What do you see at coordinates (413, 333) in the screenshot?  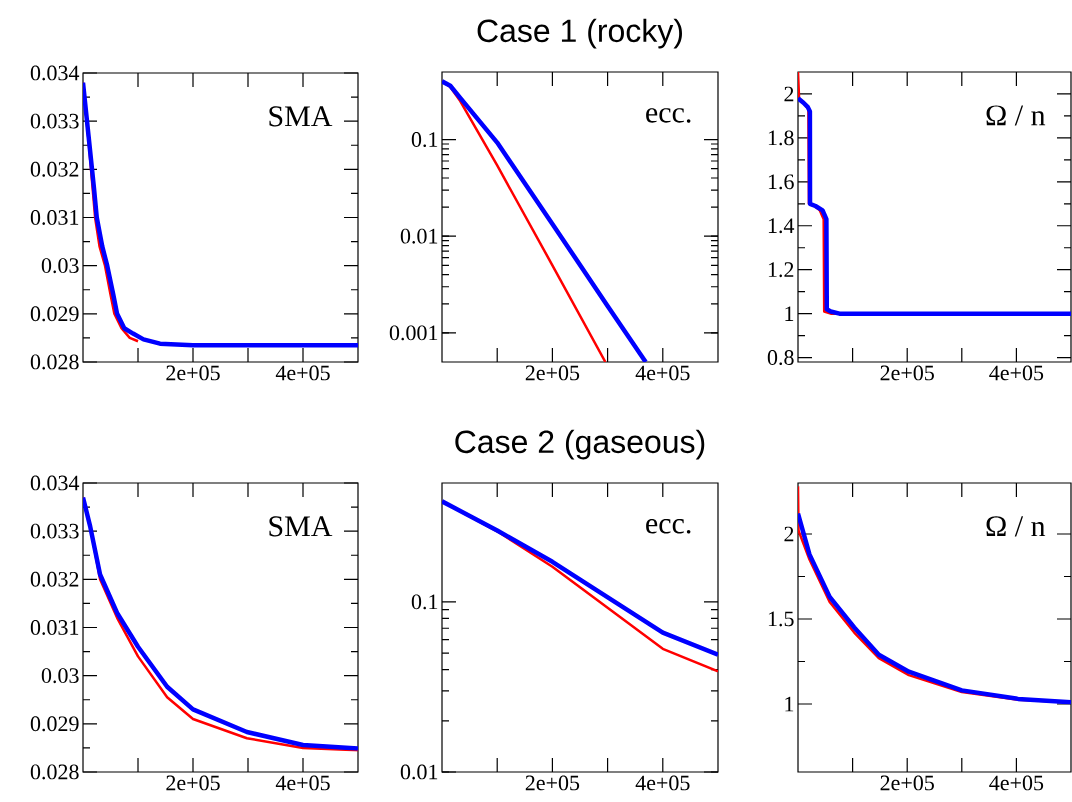 I see `y-tick-label: 0.001` at bounding box center [413, 333].